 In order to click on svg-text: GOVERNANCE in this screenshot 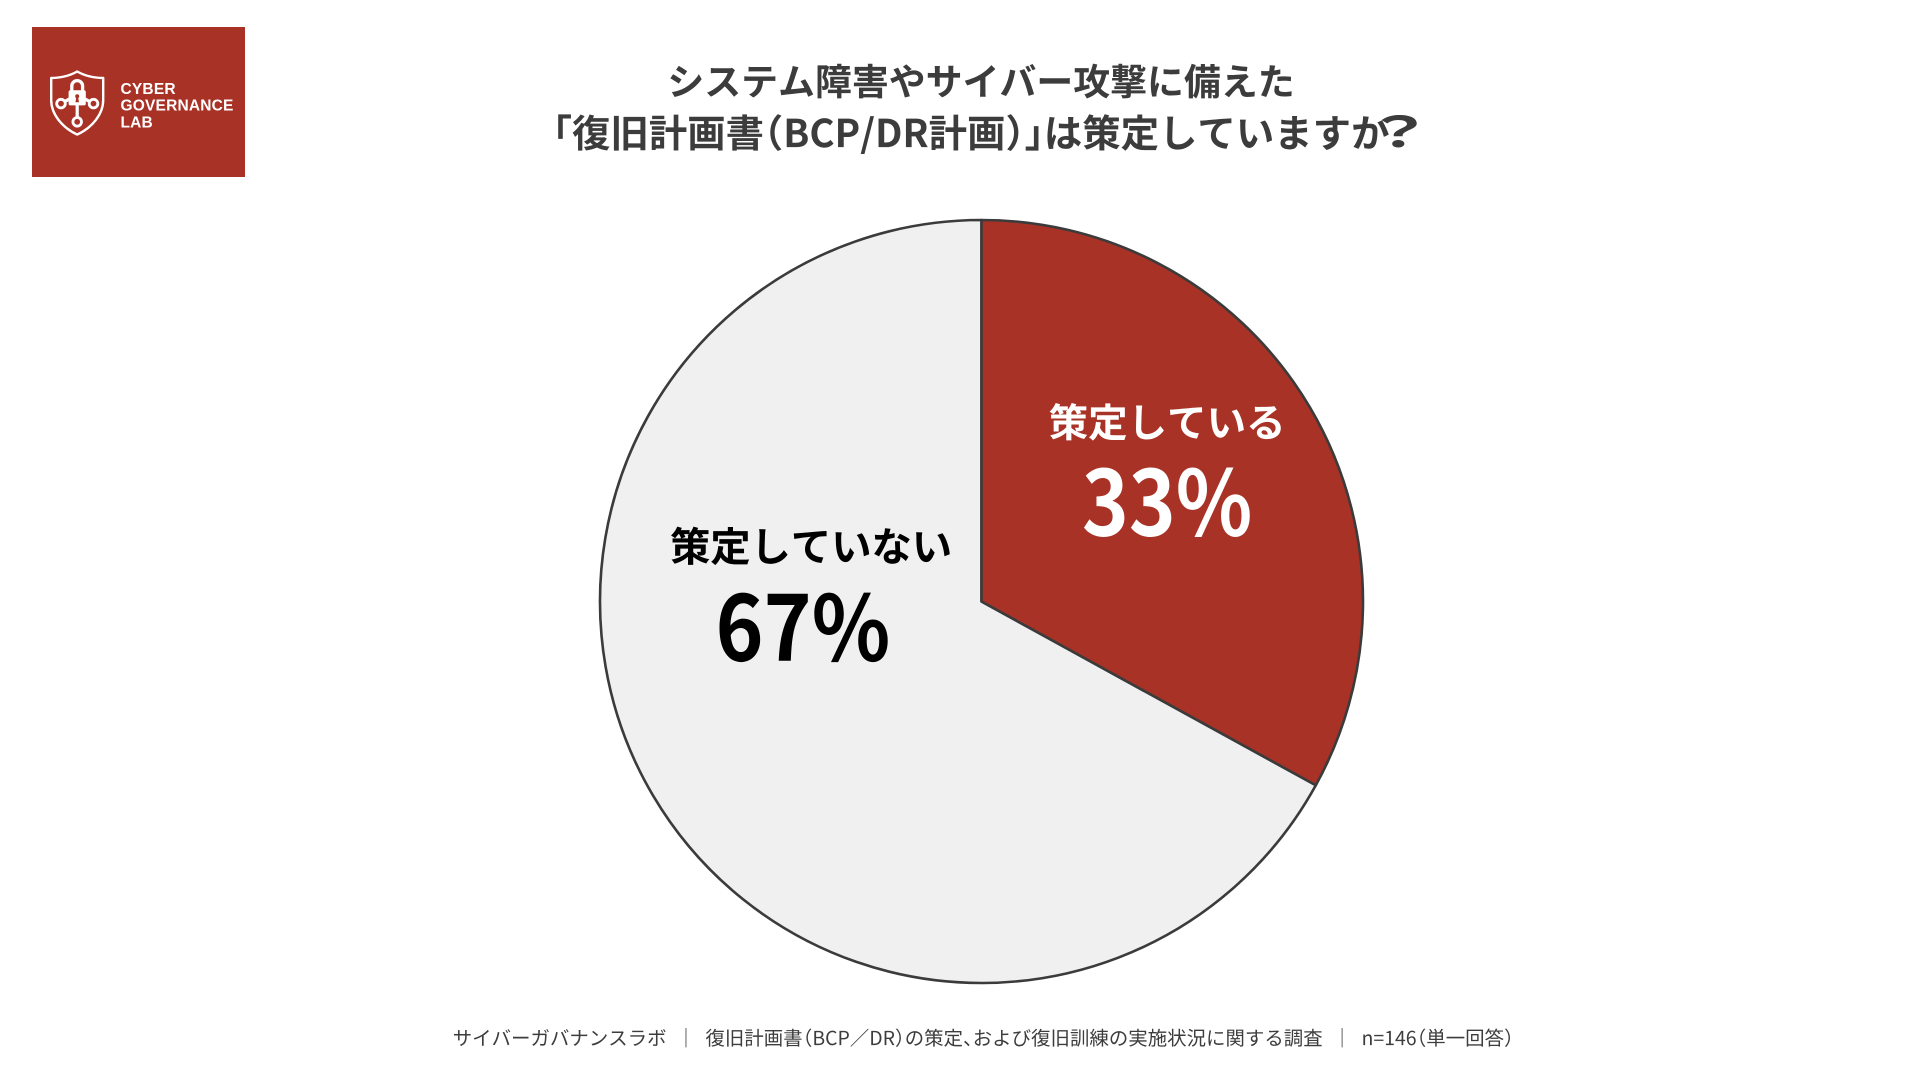, I will do `click(177, 106)`.